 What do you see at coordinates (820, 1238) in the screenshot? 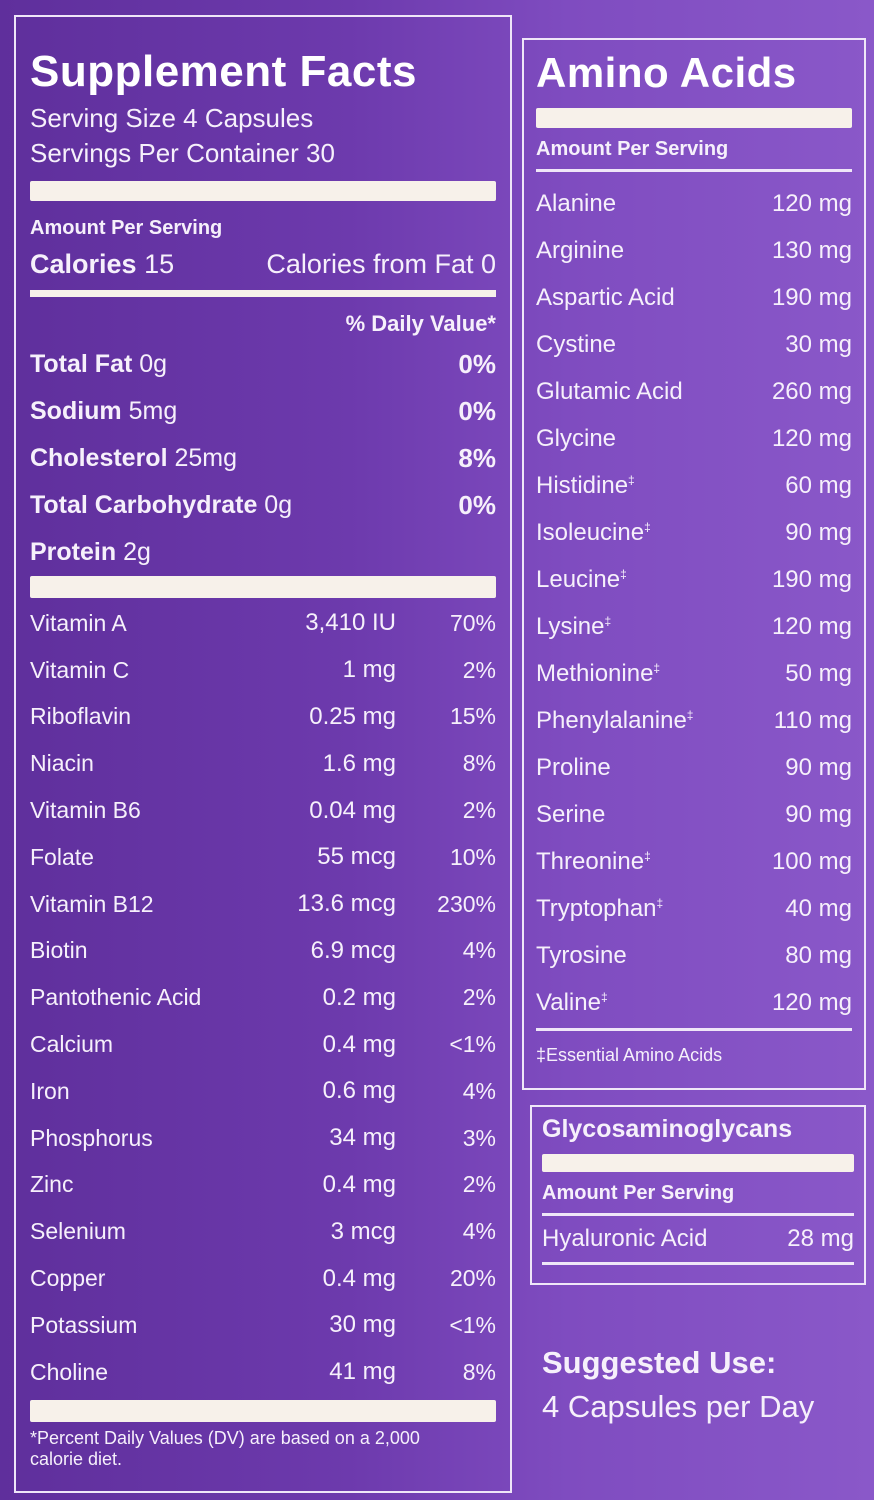
I see `glyco-amount: 28 mg` at bounding box center [820, 1238].